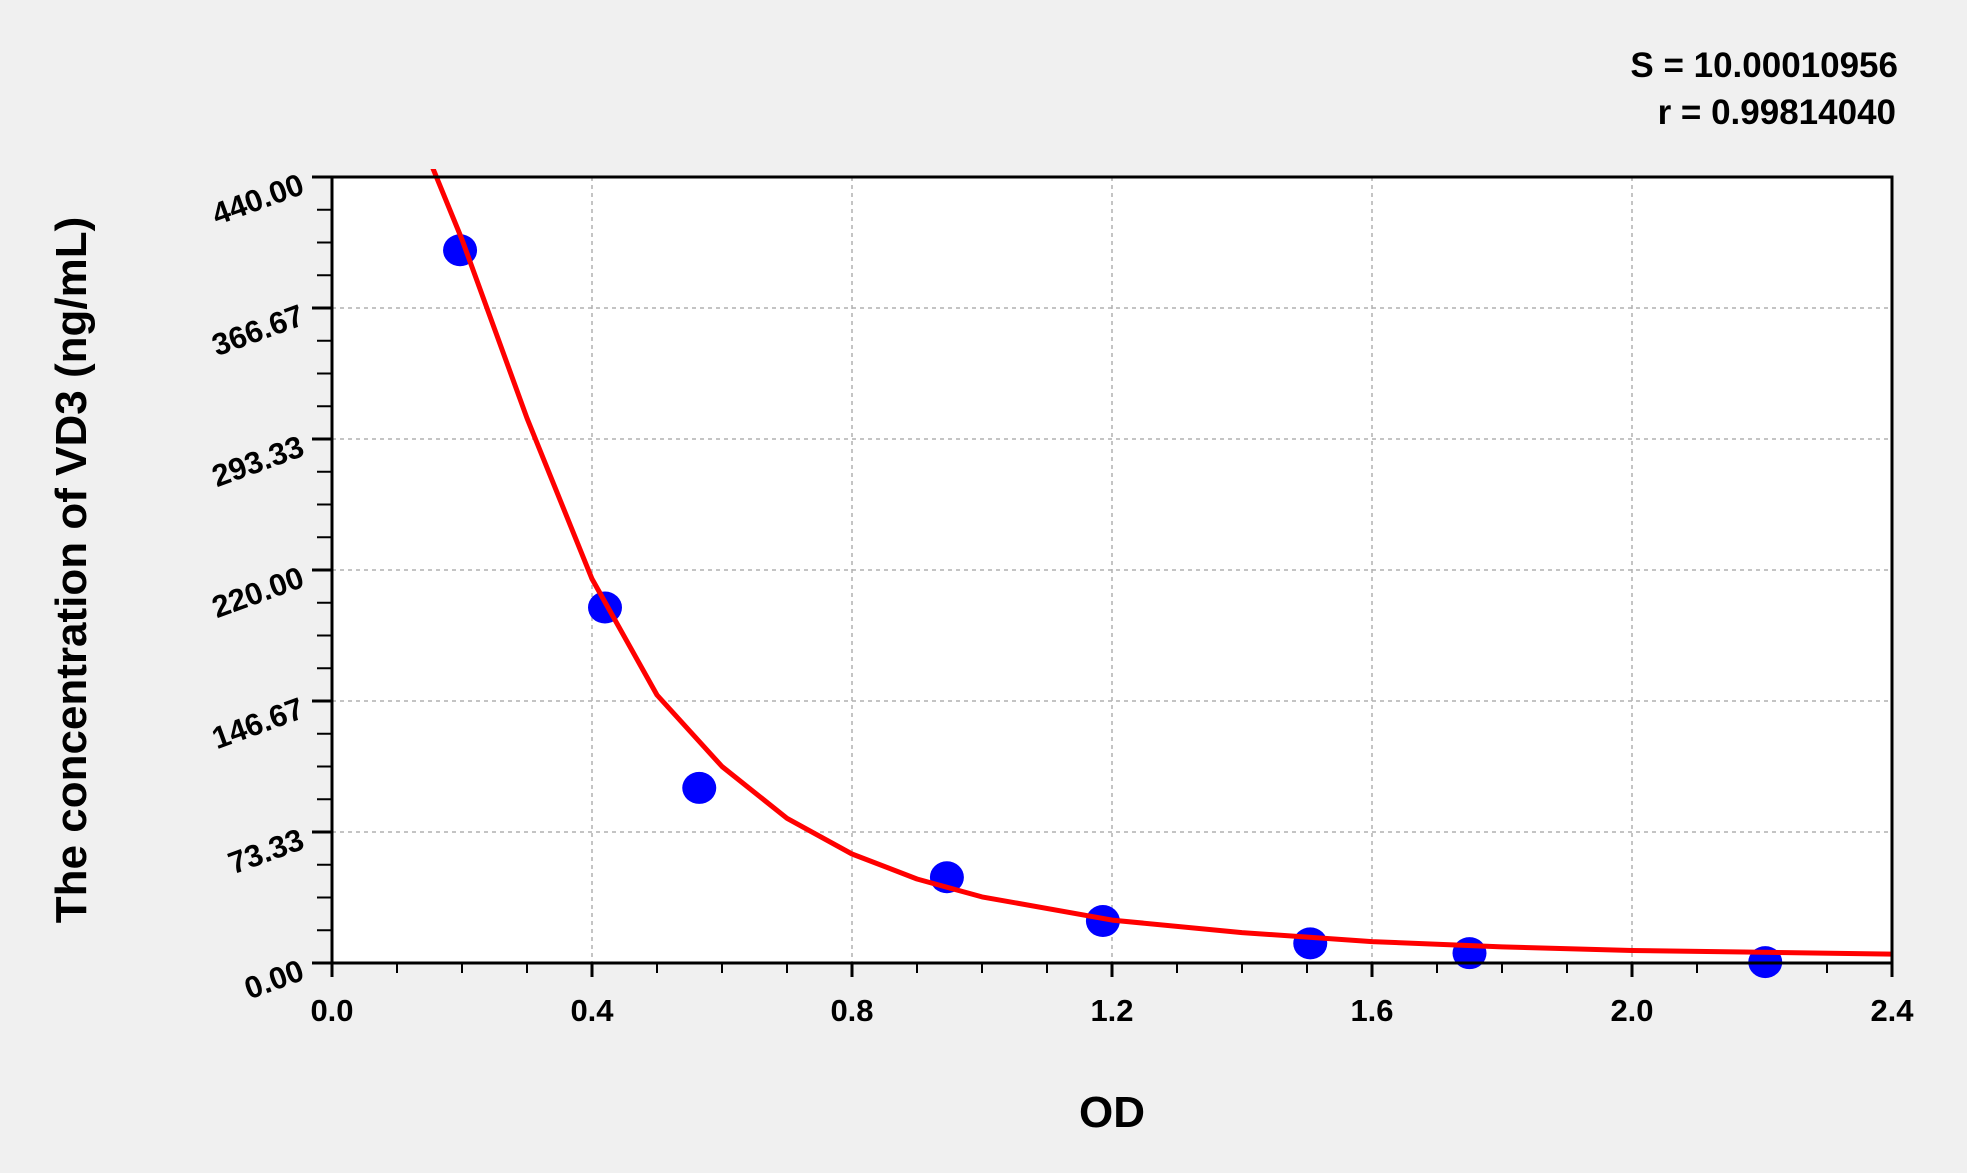 The width and height of the screenshot is (1967, 1173). I want to click on y-tick-label: 73.33, so click(266, 851).